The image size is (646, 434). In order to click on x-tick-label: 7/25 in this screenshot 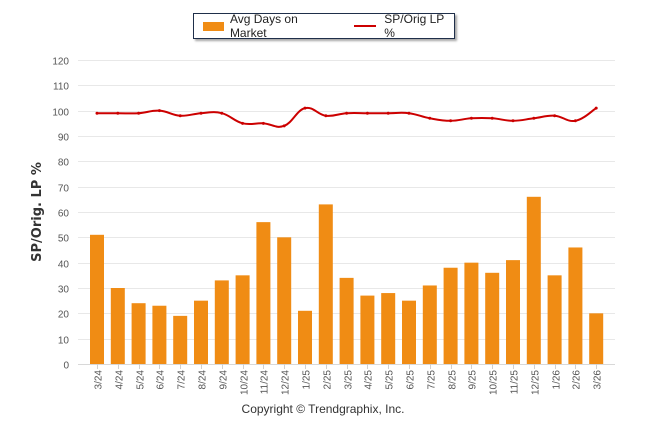, I will do `click(432, 380)`.